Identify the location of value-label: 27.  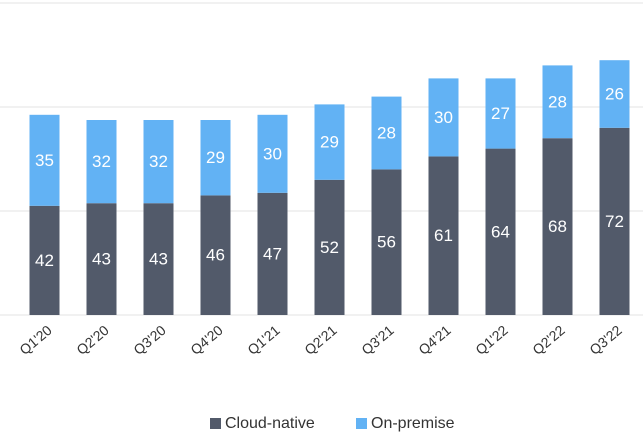
(500, 113).